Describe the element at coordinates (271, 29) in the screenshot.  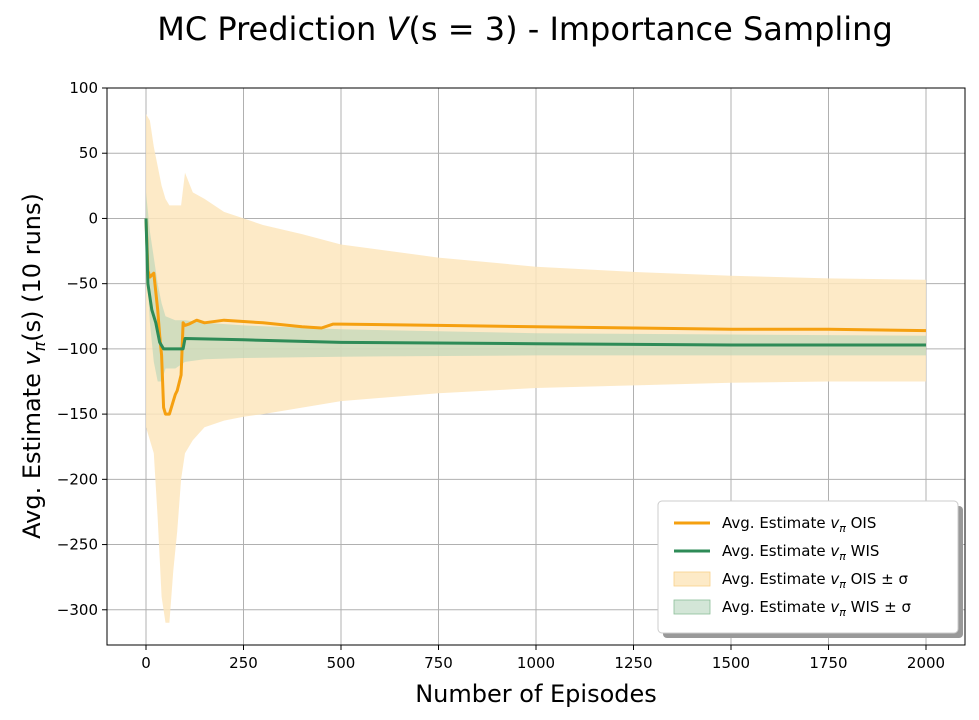
I see `chart-title-pre: MC Prediction` at that location.